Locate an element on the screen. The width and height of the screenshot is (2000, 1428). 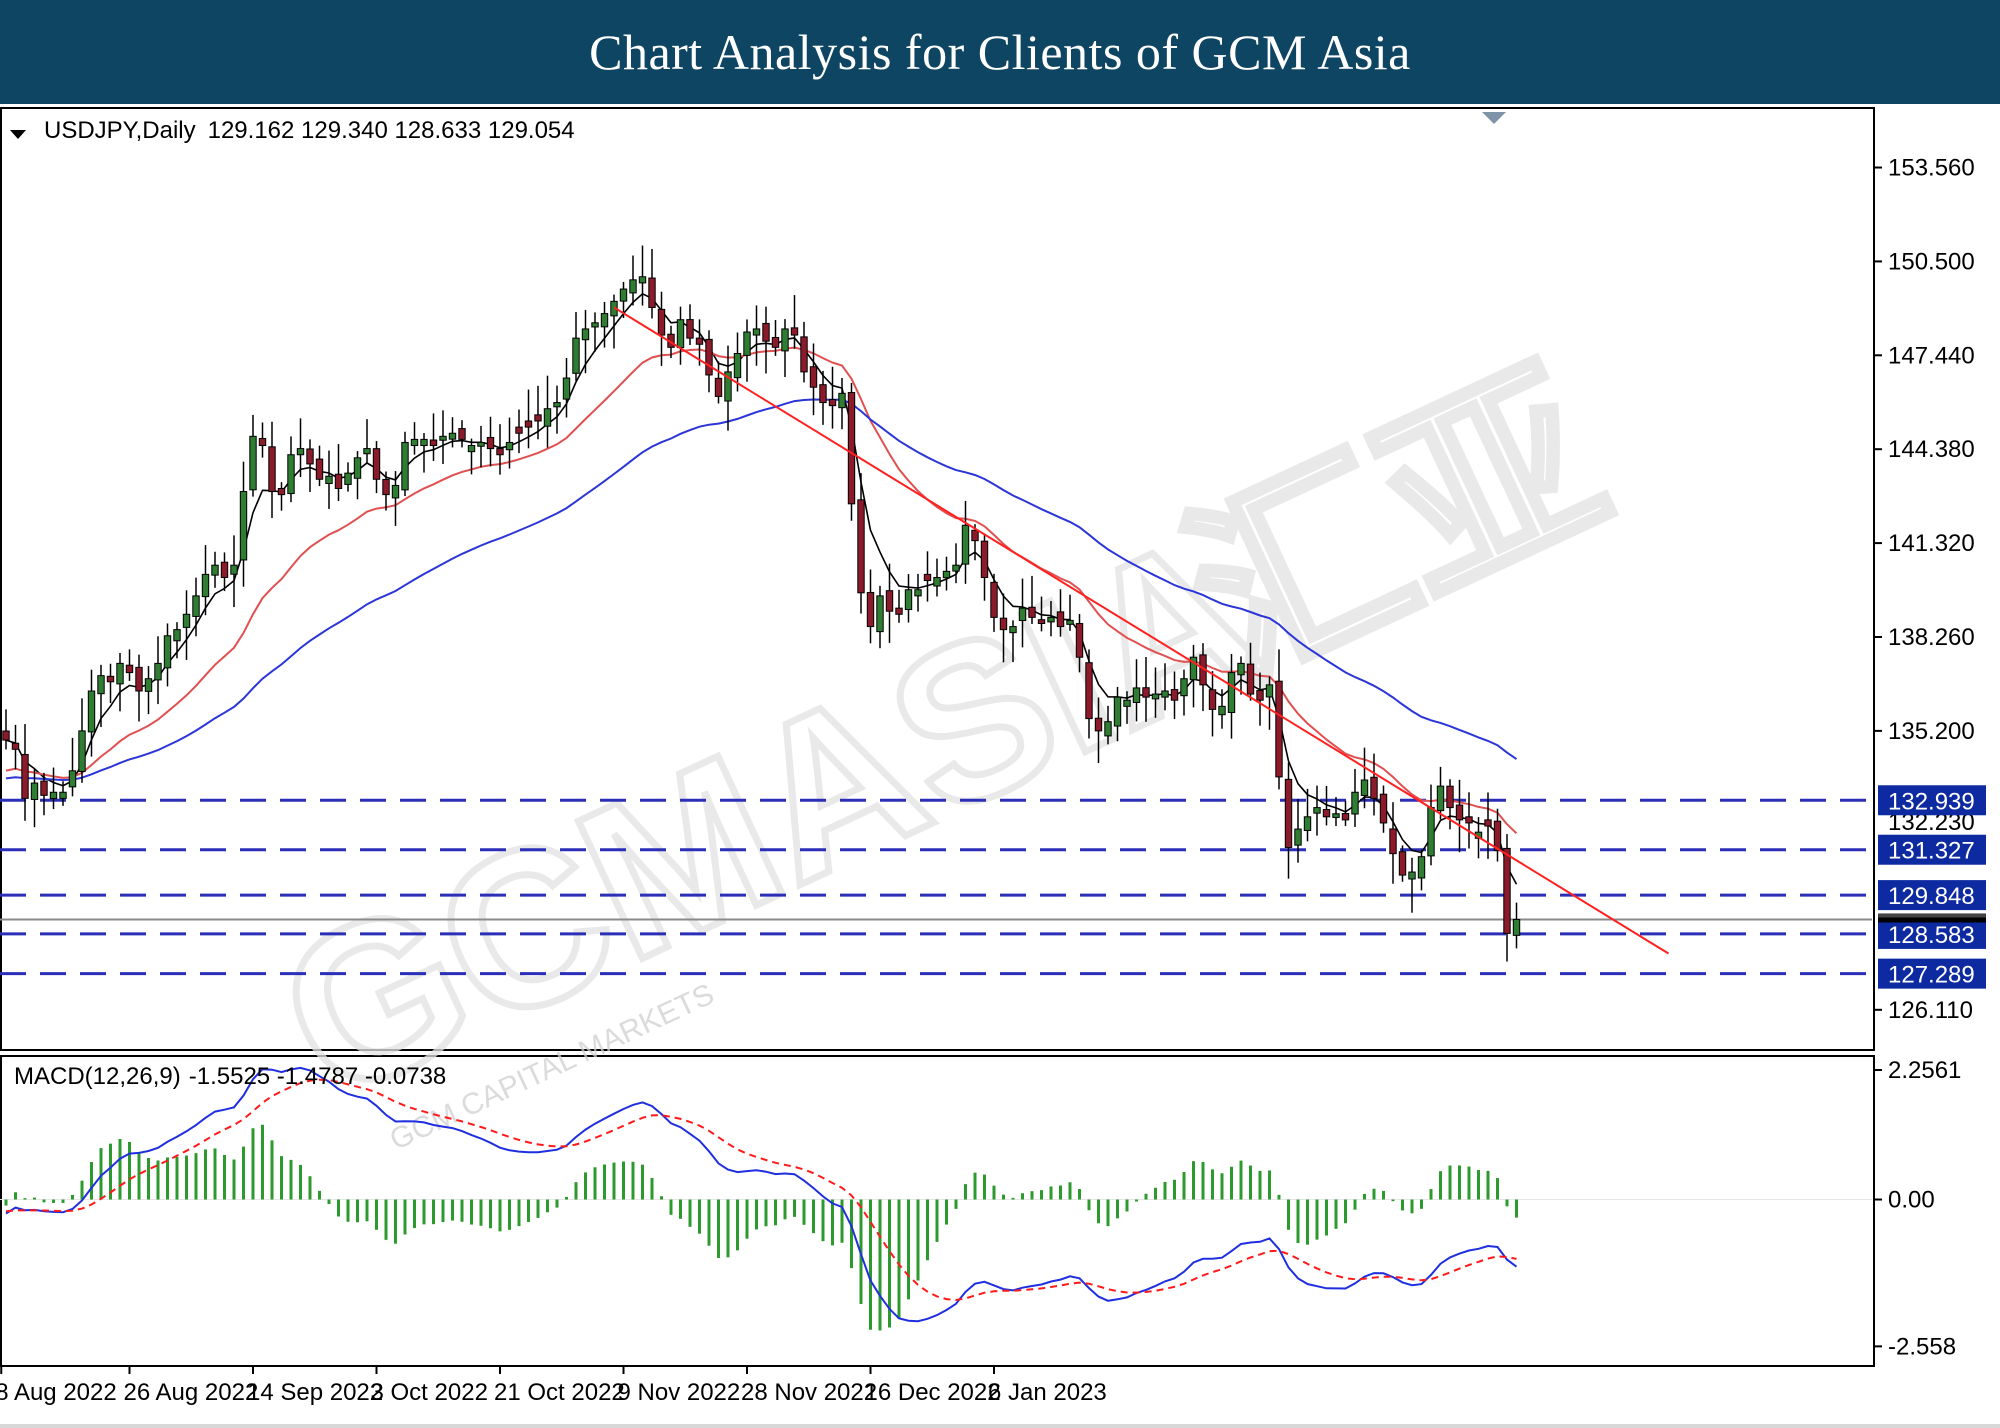
shift-marker-icon is located at coordinates (1494, 118).